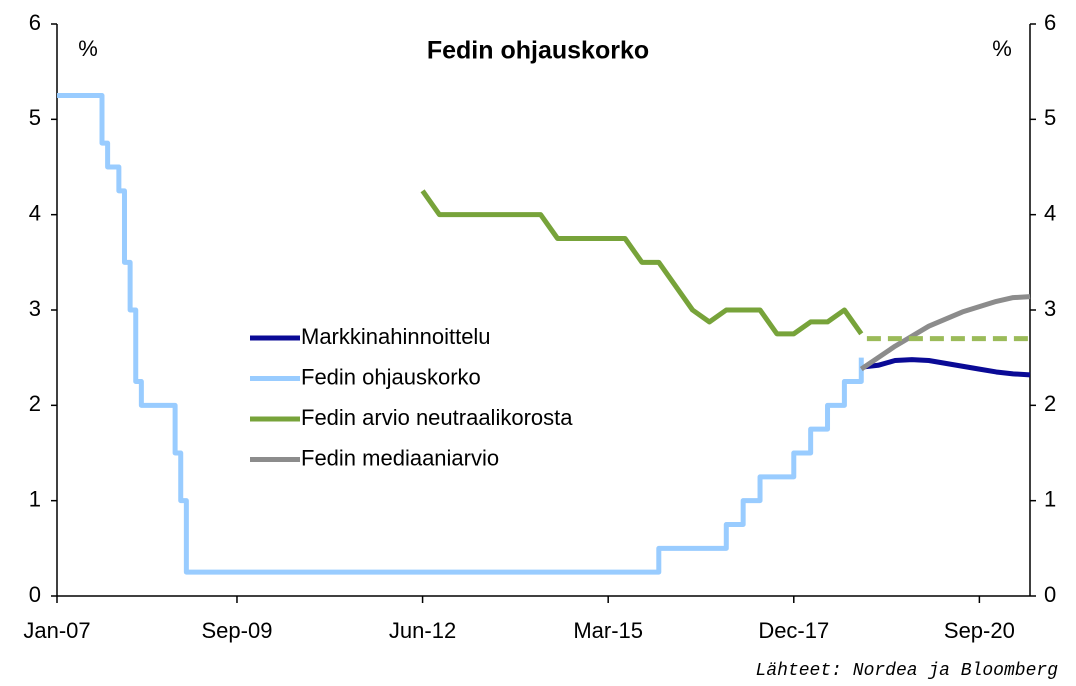 The width and height of the screenshot is (1076, 686). What do you see at coordinates (1050, 594) in the screenshot?
I see `y2-tick-label: 0` at bounding box center [1050, 594].